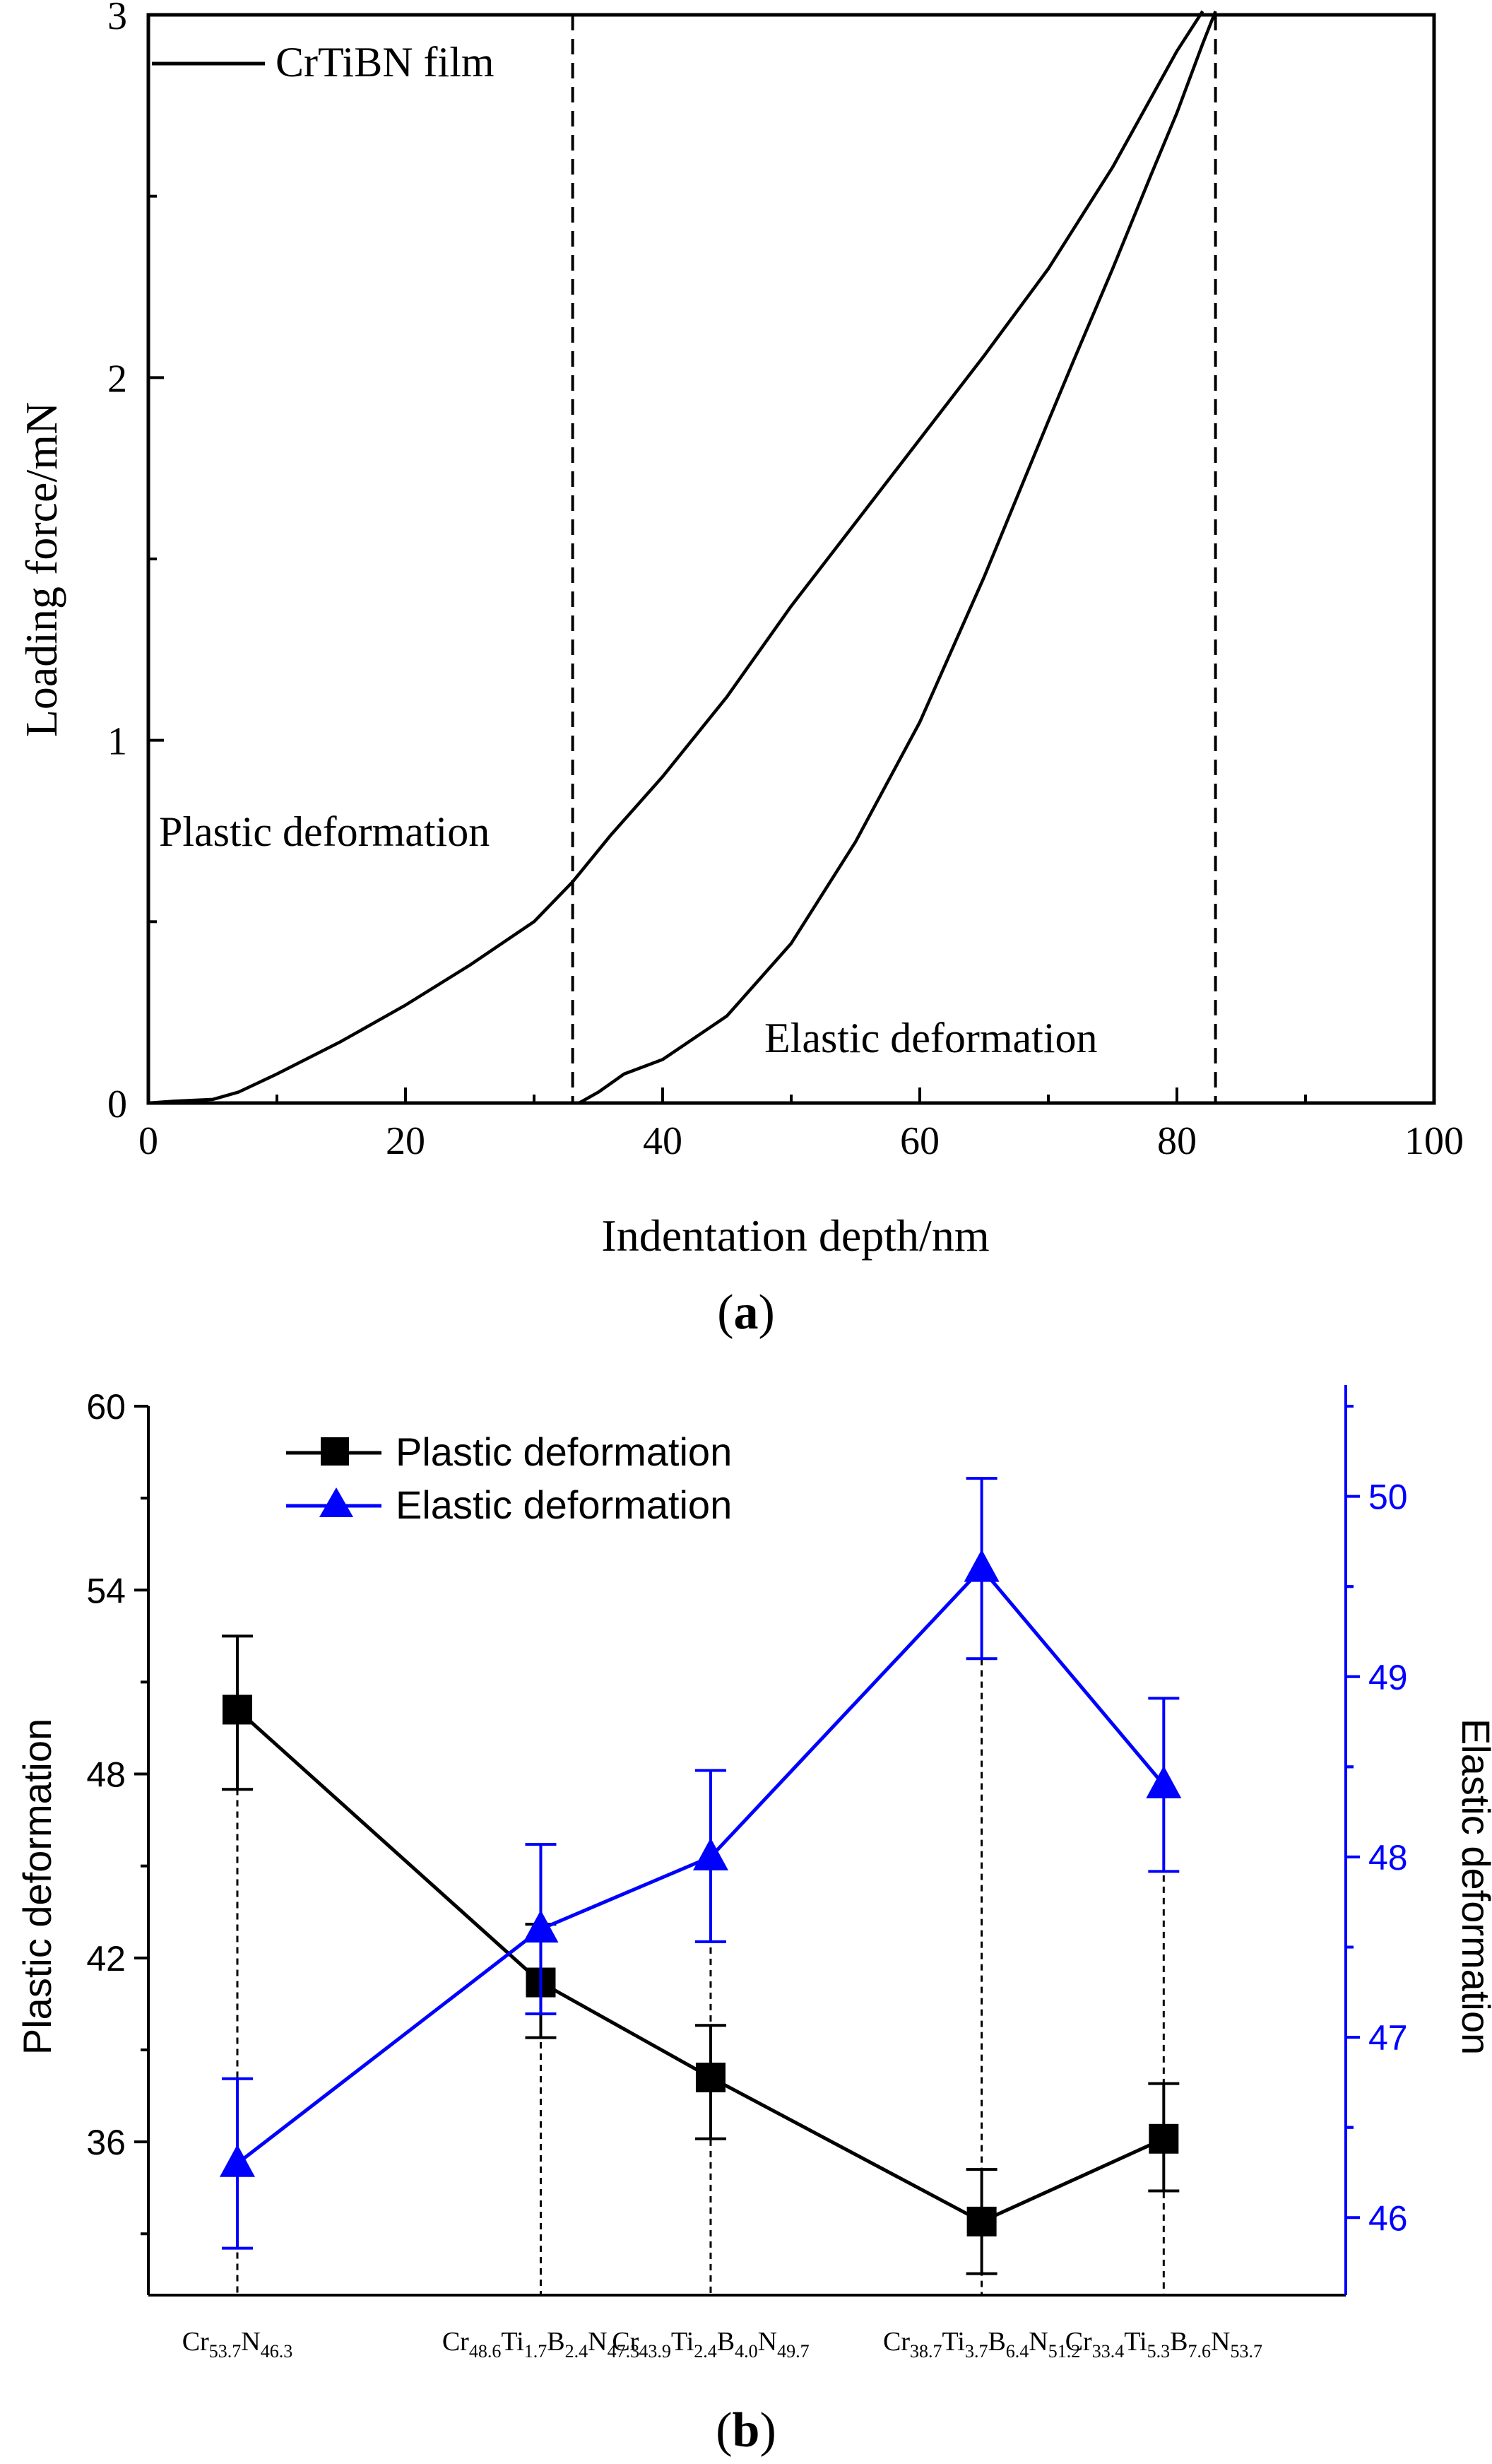 Image resolution: width=1492 pixels, height=2464 pixels. What do you see at coordinates (746, 1312) in the screenshot?
I see `panel-a-label: (a)` at bounding box center [746, 1312].